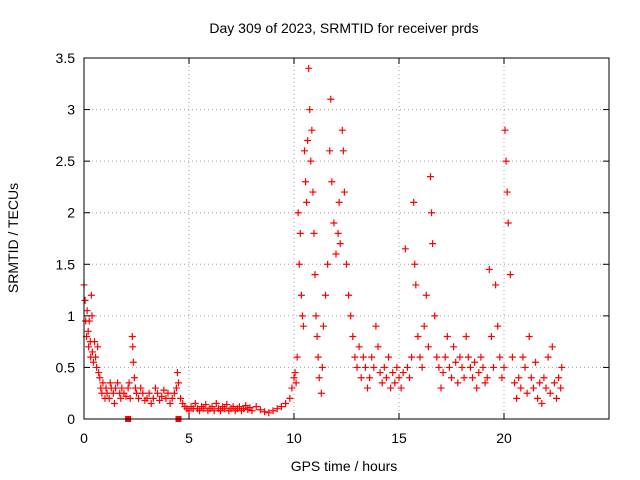 Image resolution: width=640 pixels, height=480 pixels. Describe the element at coordinates (66, 367) in the screenshot. I see `y-tick-label: 0.5` at that location.